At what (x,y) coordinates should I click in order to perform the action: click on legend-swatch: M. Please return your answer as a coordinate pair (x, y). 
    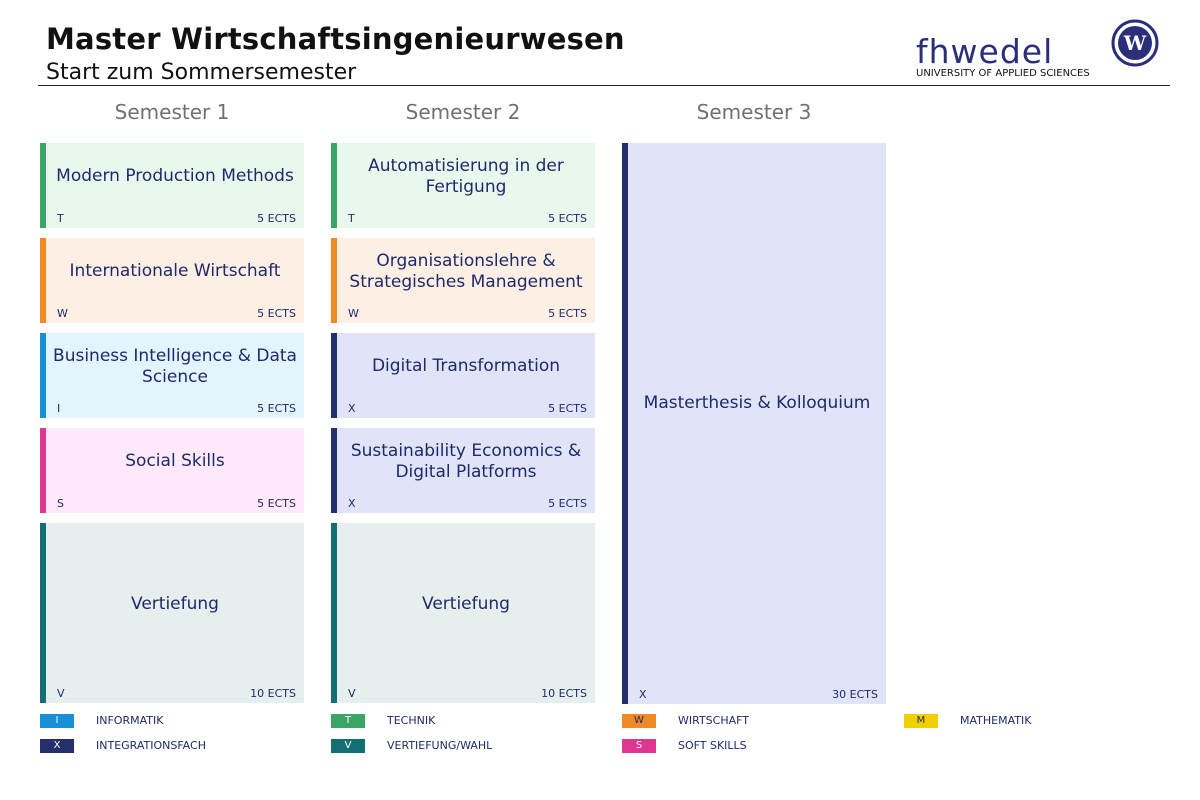
    Looking at the image, I should click on (921, 721).